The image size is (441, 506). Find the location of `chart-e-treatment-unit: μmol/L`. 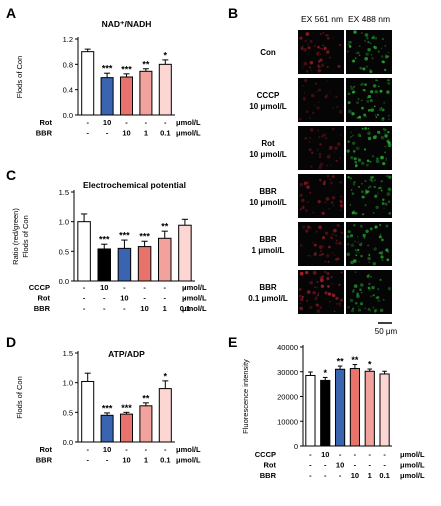

chart-e-treatment-unit: μmol/L is located at coordinates (412, 454).